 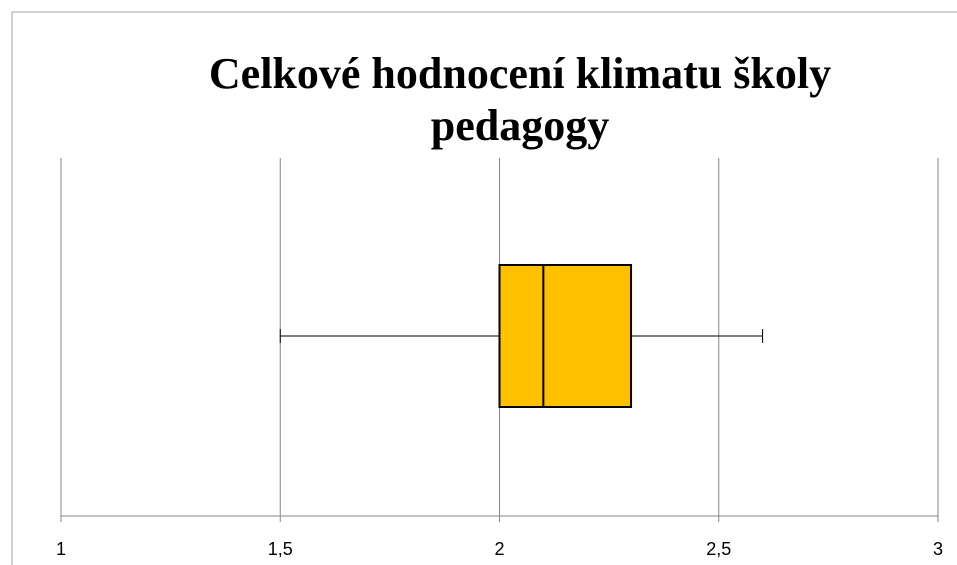 What do you see at coordinates (280, 549) in the screenshot?
I see `x-tick-label: 1,5` at bounding box center [280, 549].